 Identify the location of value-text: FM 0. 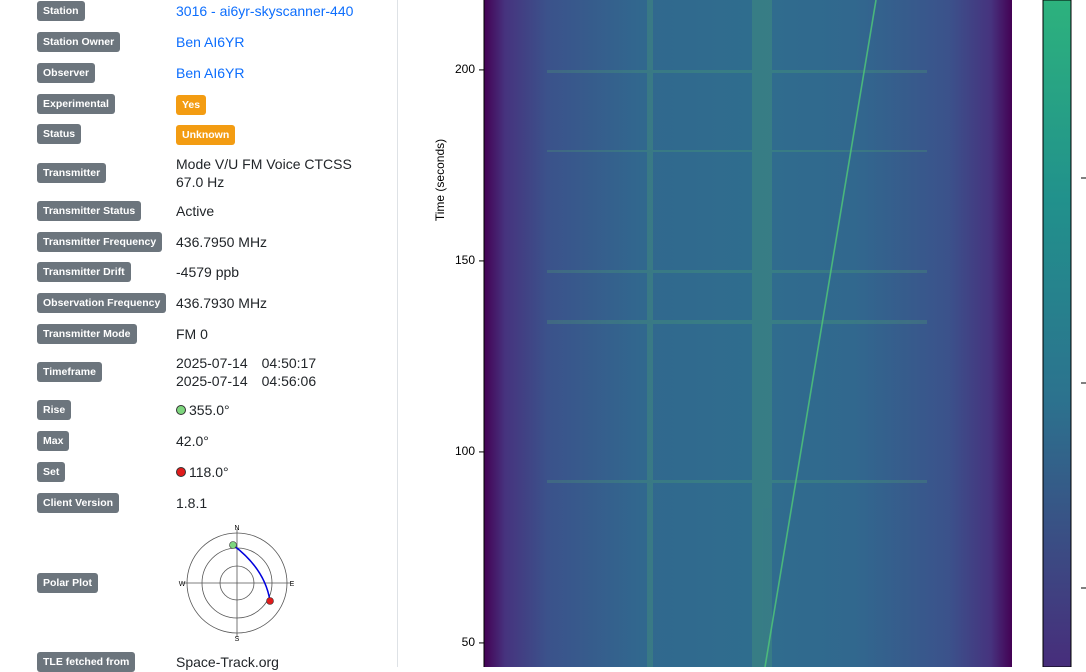
(192, 334).